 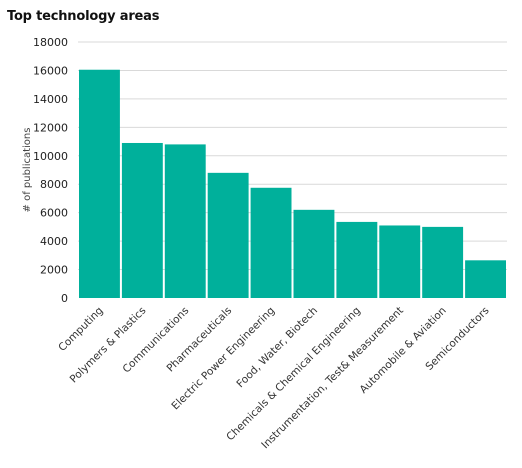 What do you see at coordinates (64, 298) in the screenshot?
I see `y-tick-label: 0` at bounding box center [64, 298].